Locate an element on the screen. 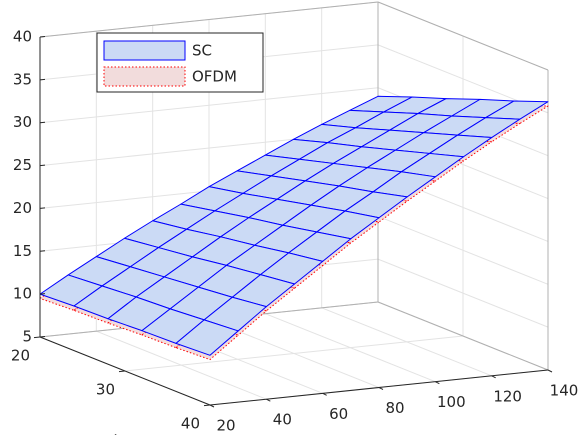 The width and height of the screenshot is (581, 435). z-tick-label: 25 is located at coordinates (22, 165).